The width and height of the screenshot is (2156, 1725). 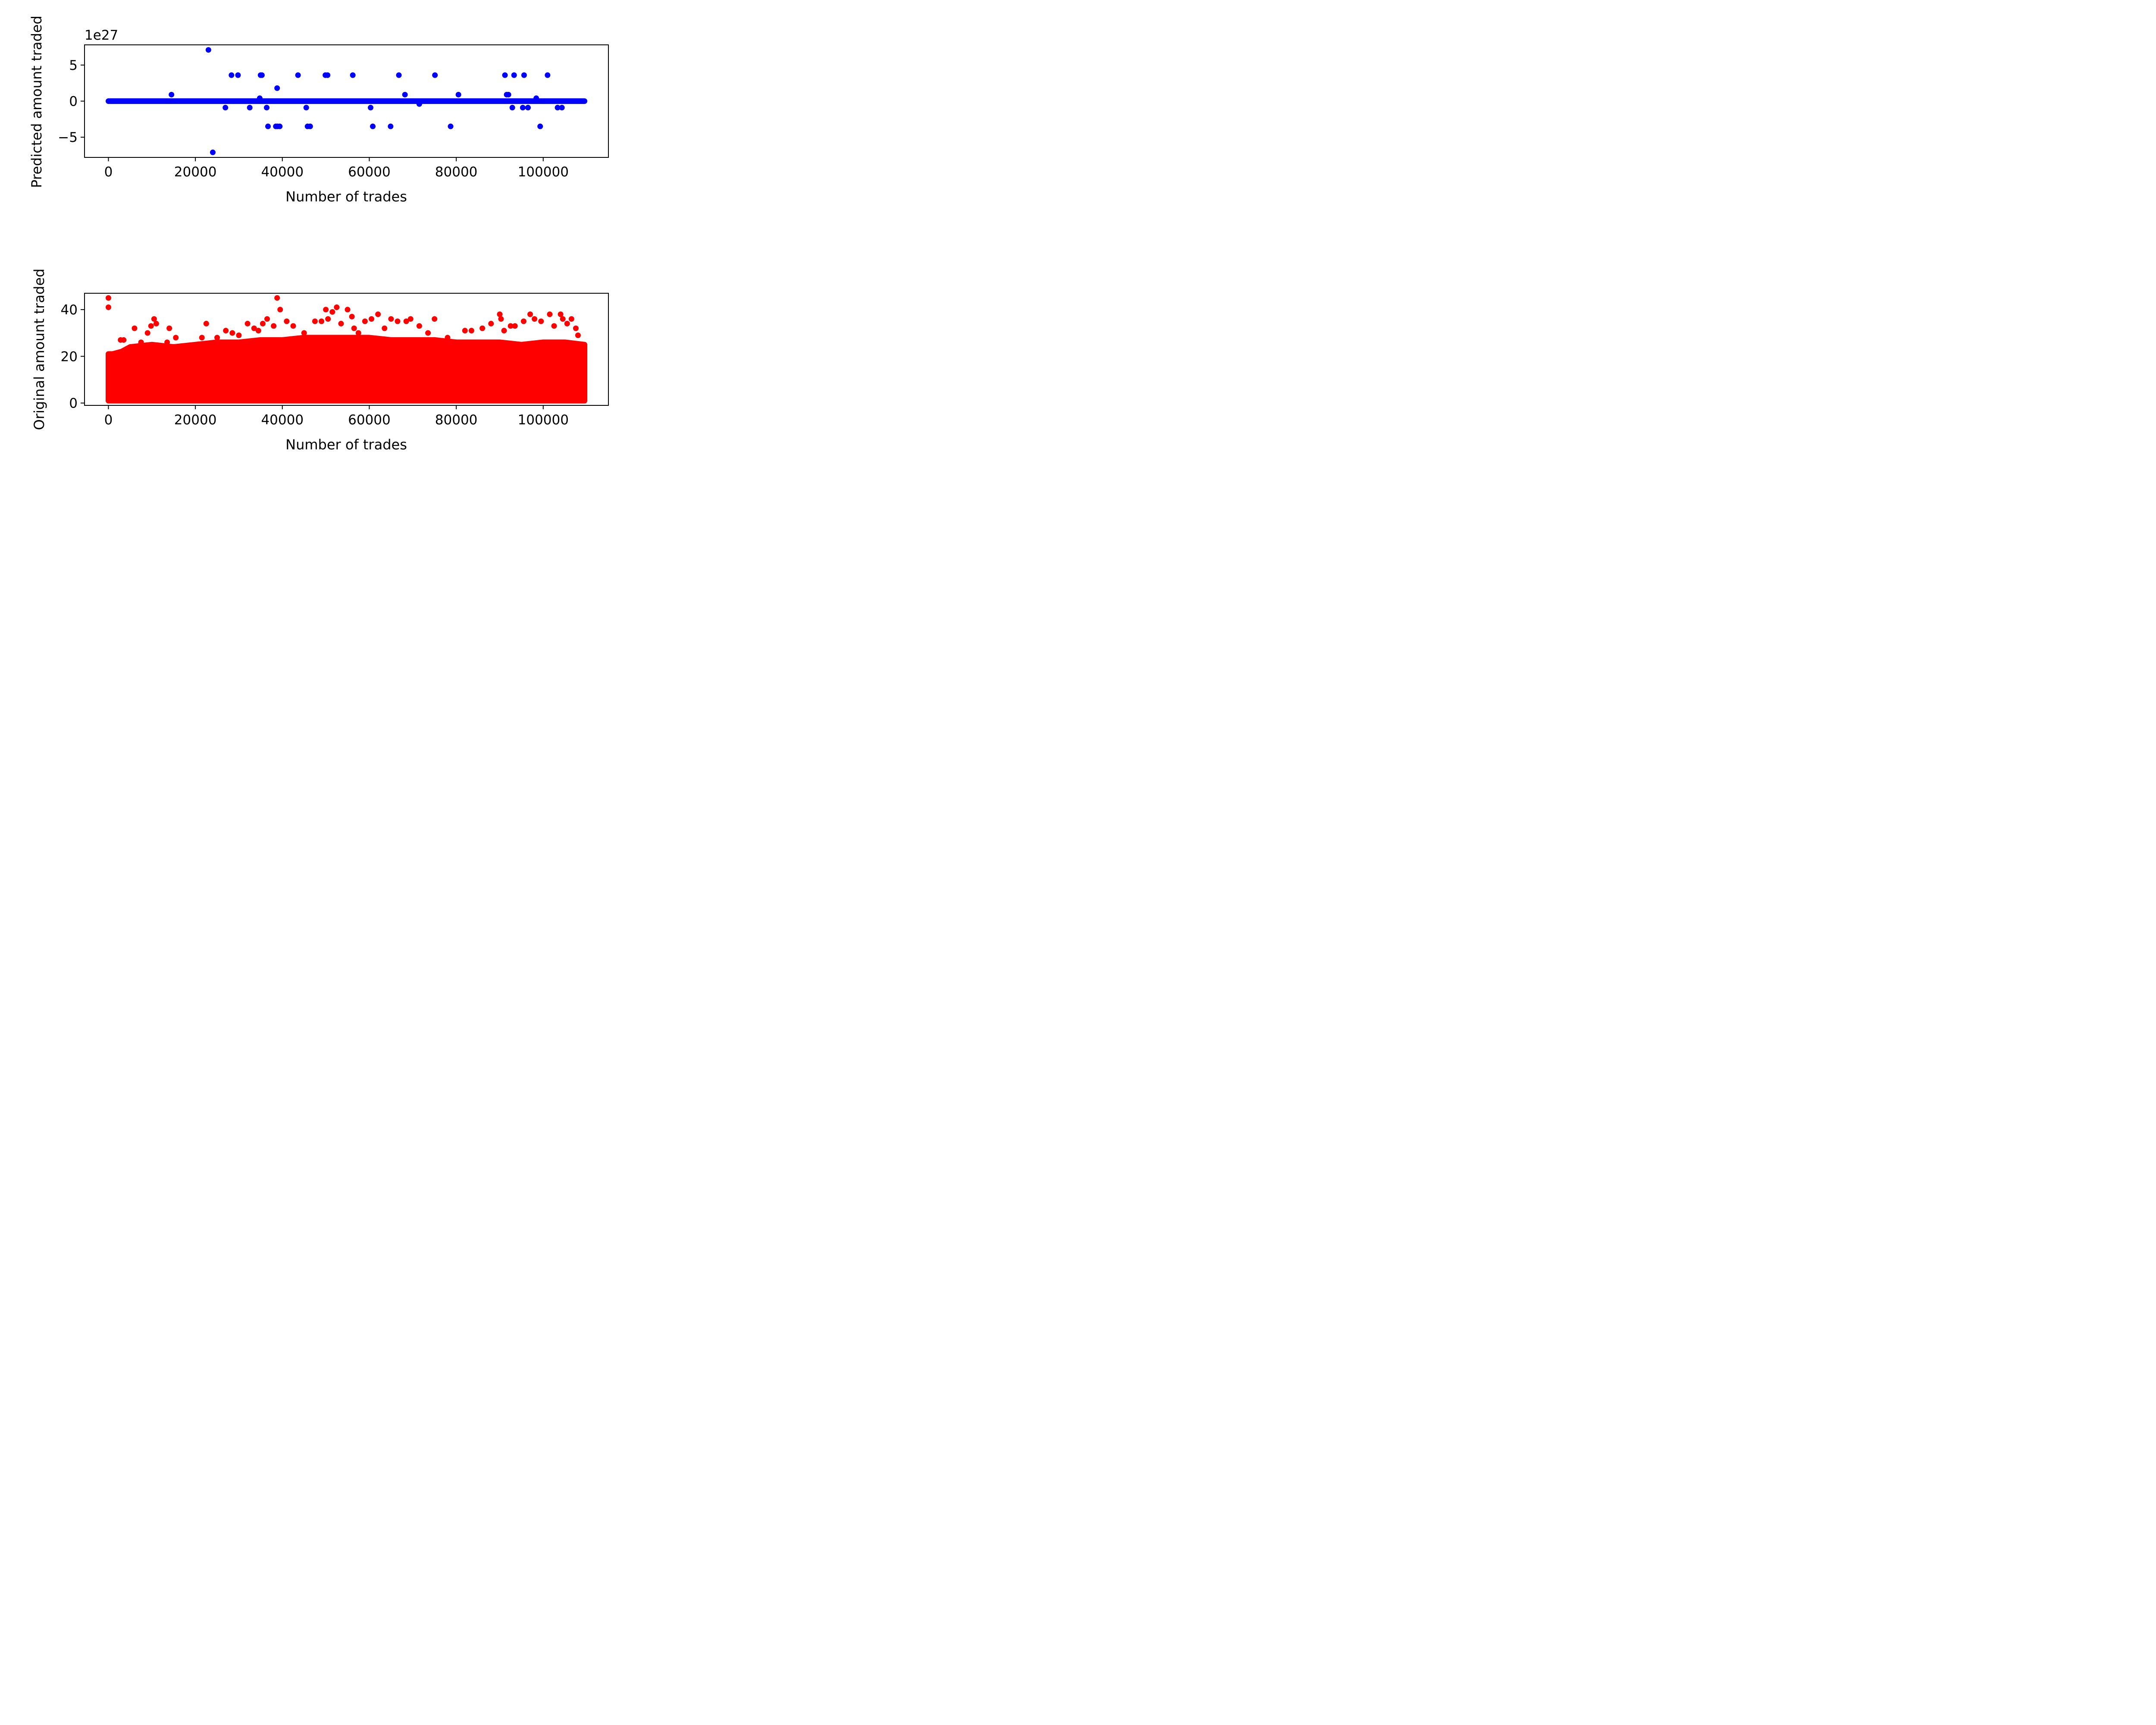 What do you see at coordinates (346, 444) in the screenshot?
I see `original-x-axis-label: Number of trades` at bounding box center [346, 444].